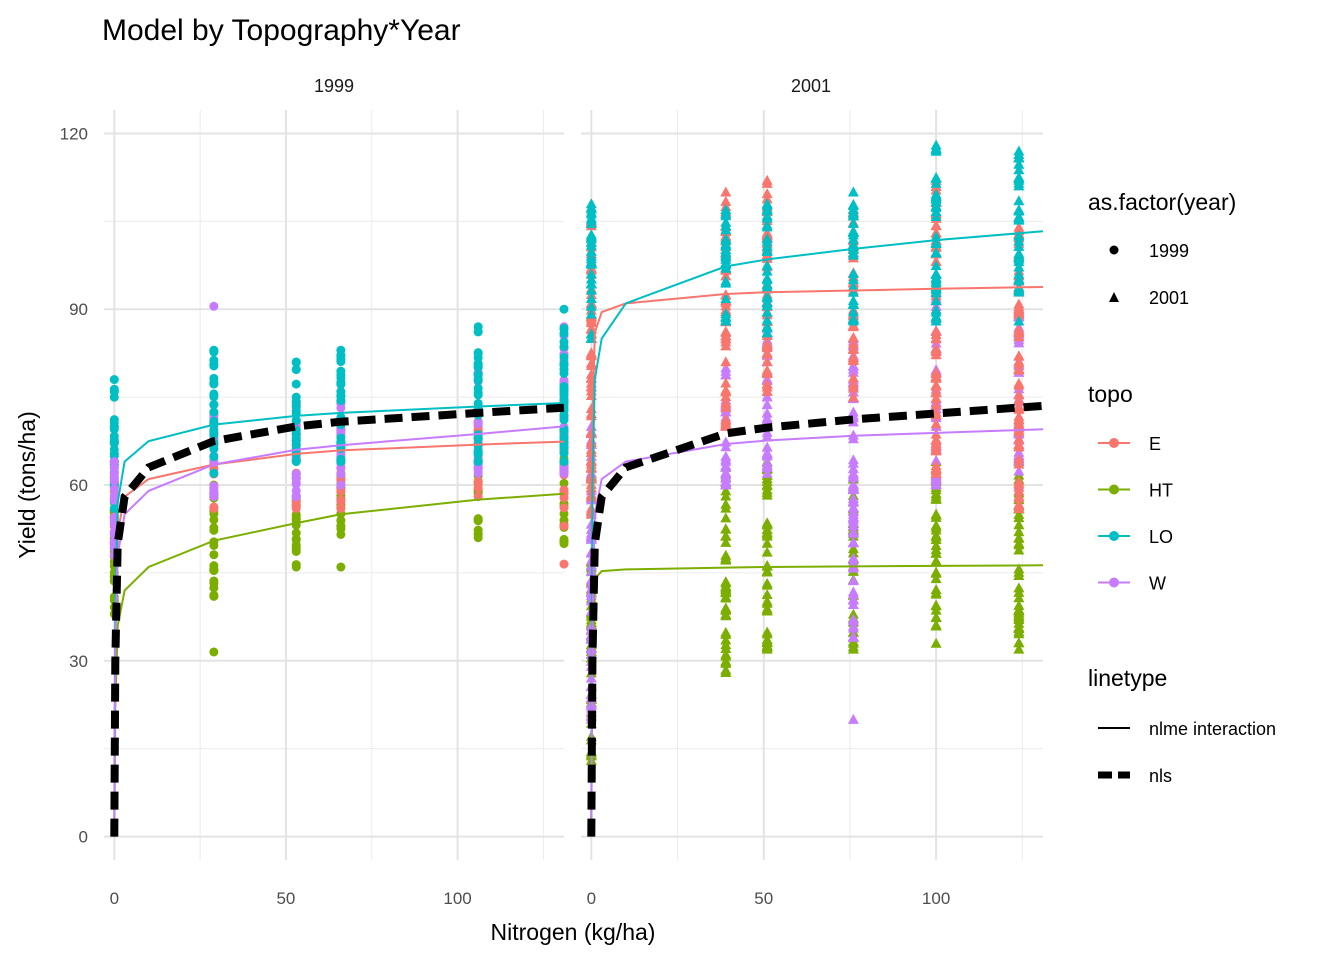  What do you see at coordinates (1212, 729) in the screenshot?
I see `legend-label-nlme: nlme interaction` at bounding box center [1212, 729].